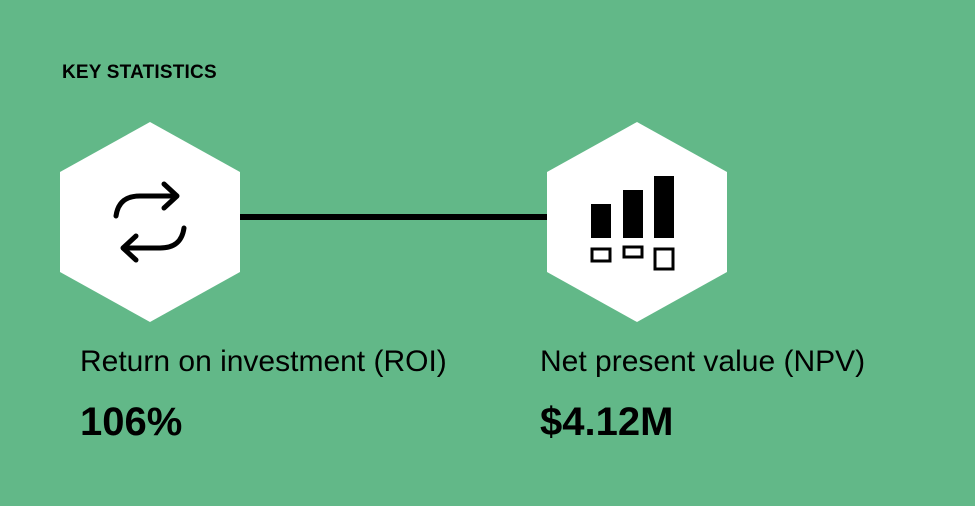 This screenshot has height=506, width=975. What do you see at coordinates (139, 72) in the screenshot?
I see `section-heading: KEY STATISTICS` at bounding box center [139, 72].